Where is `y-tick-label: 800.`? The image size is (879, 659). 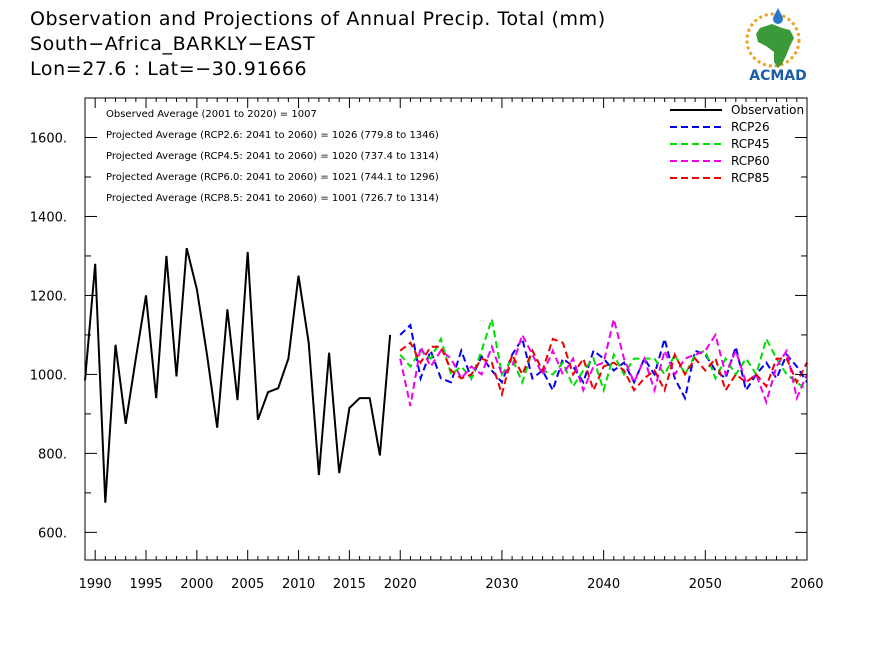
y-tick-label: 800. is located at coordinates (52, 454).